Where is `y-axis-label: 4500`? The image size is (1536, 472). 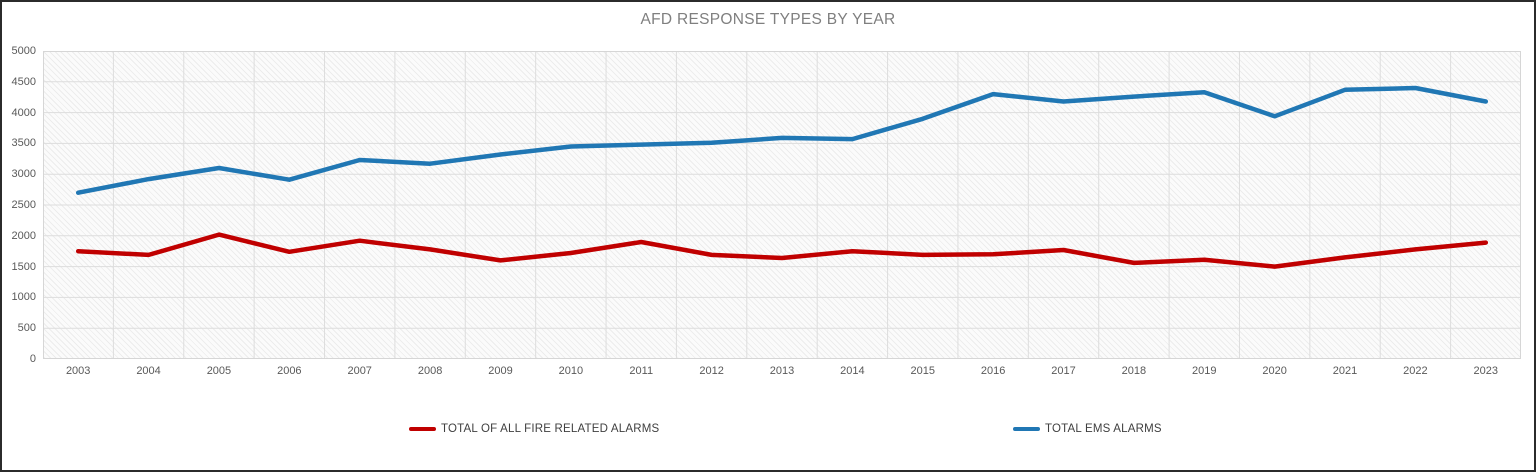
y-axis-label: 4500 is located at coordinates (23, 81).